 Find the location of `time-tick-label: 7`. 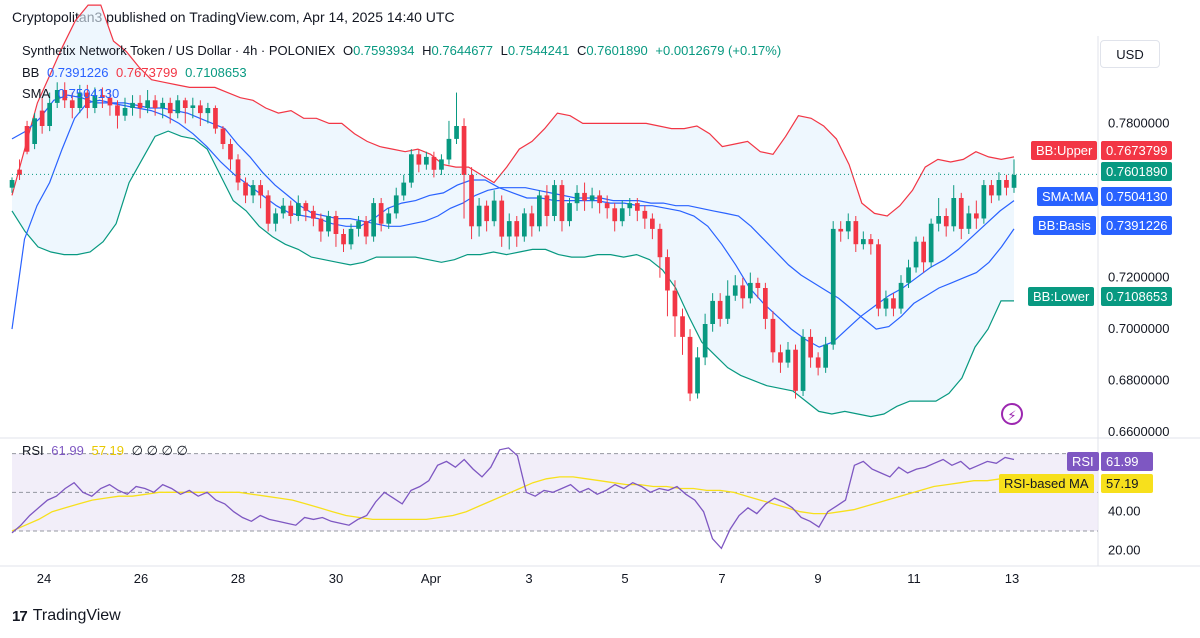

time-tick-label: 7 is located at coordinates (721, 578).